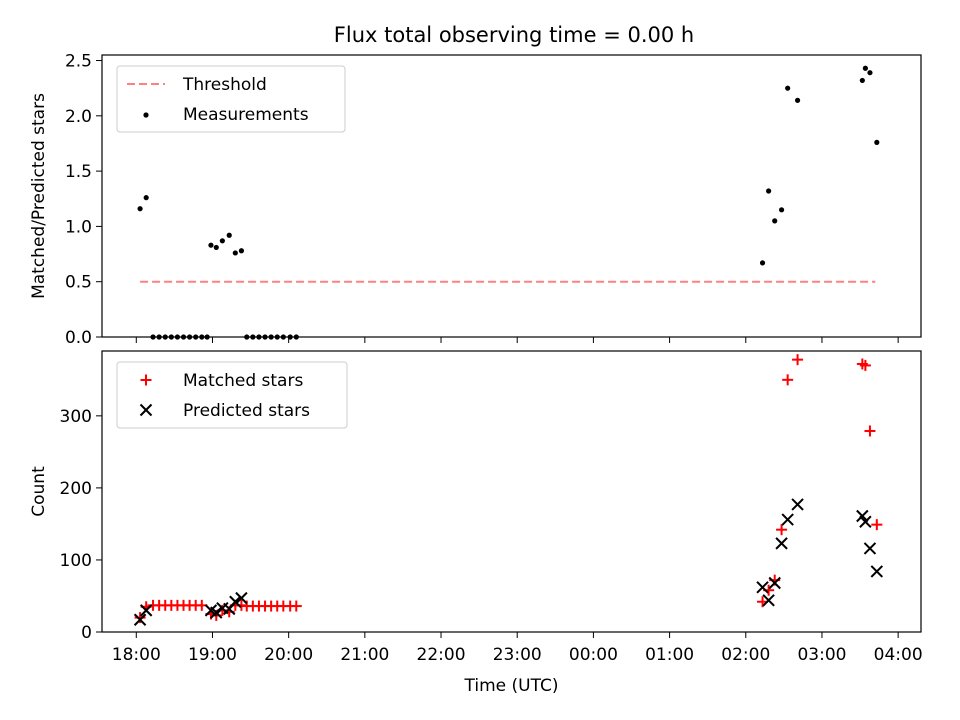 The height and width of the screenshot is (720, 960). I want to click on x-tick-label: 00:00, so click(593, 655).